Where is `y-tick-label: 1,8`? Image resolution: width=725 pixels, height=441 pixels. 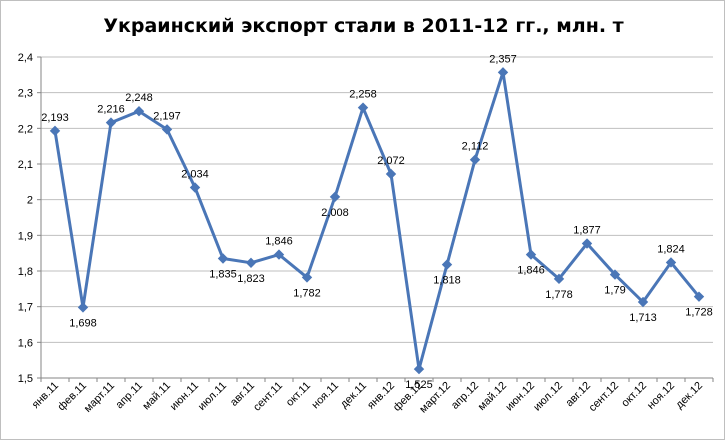
y-tick-label: 1,8 is located at coordinates (25, 272).